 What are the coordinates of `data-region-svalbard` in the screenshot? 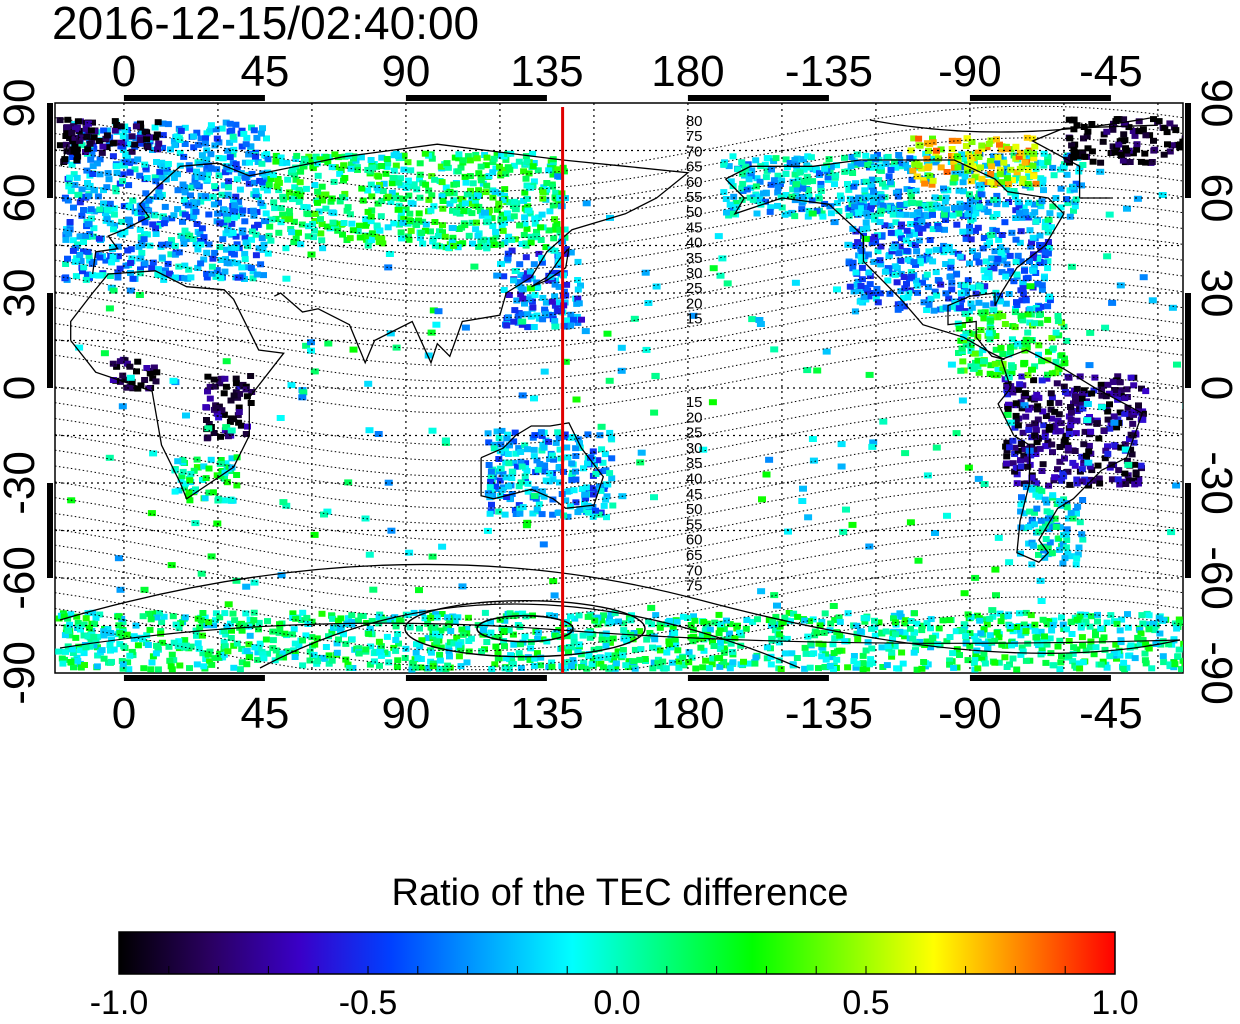 It's located at (112, 137).